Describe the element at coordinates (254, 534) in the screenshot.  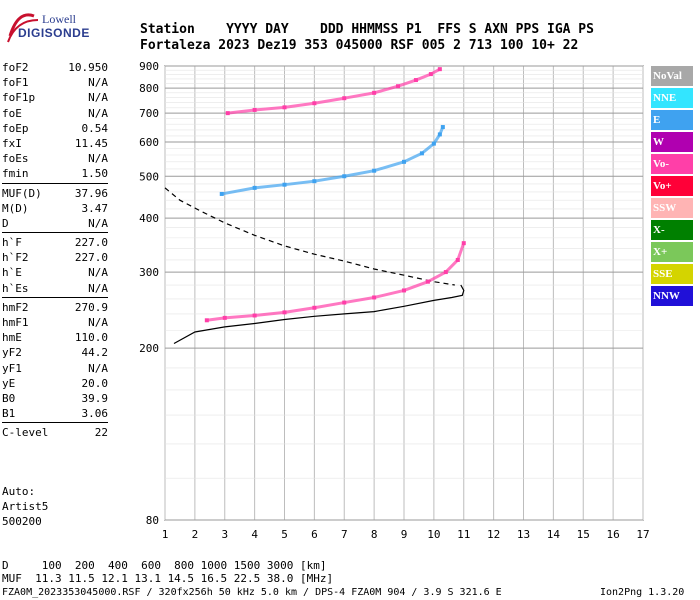
I see `x-tick-label: 4` at that location.